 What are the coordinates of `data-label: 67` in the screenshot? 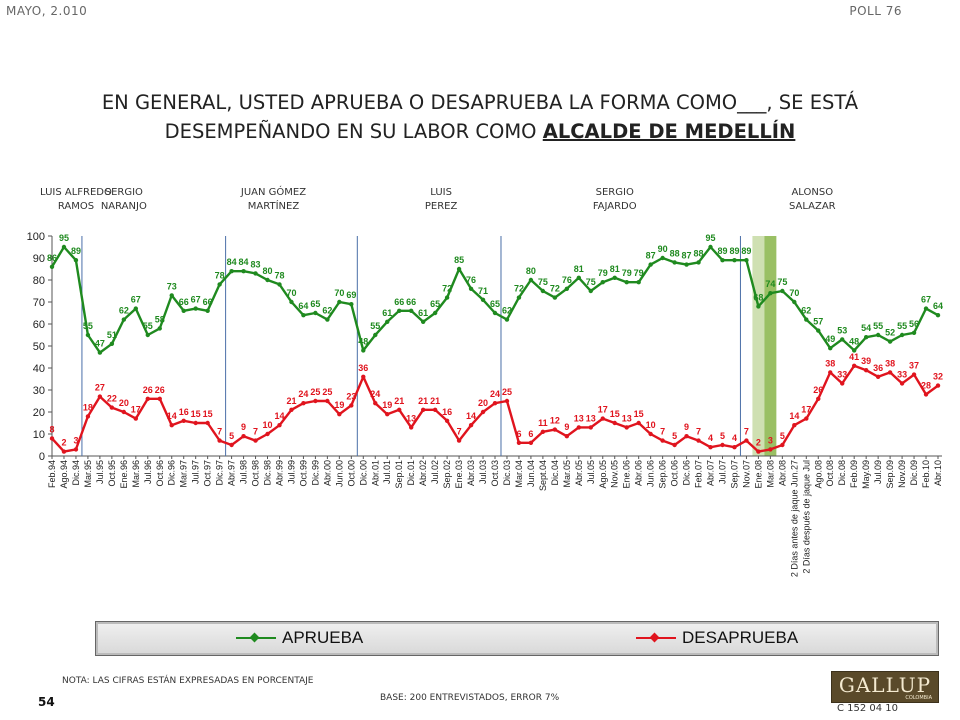 It's located at (926, 300).